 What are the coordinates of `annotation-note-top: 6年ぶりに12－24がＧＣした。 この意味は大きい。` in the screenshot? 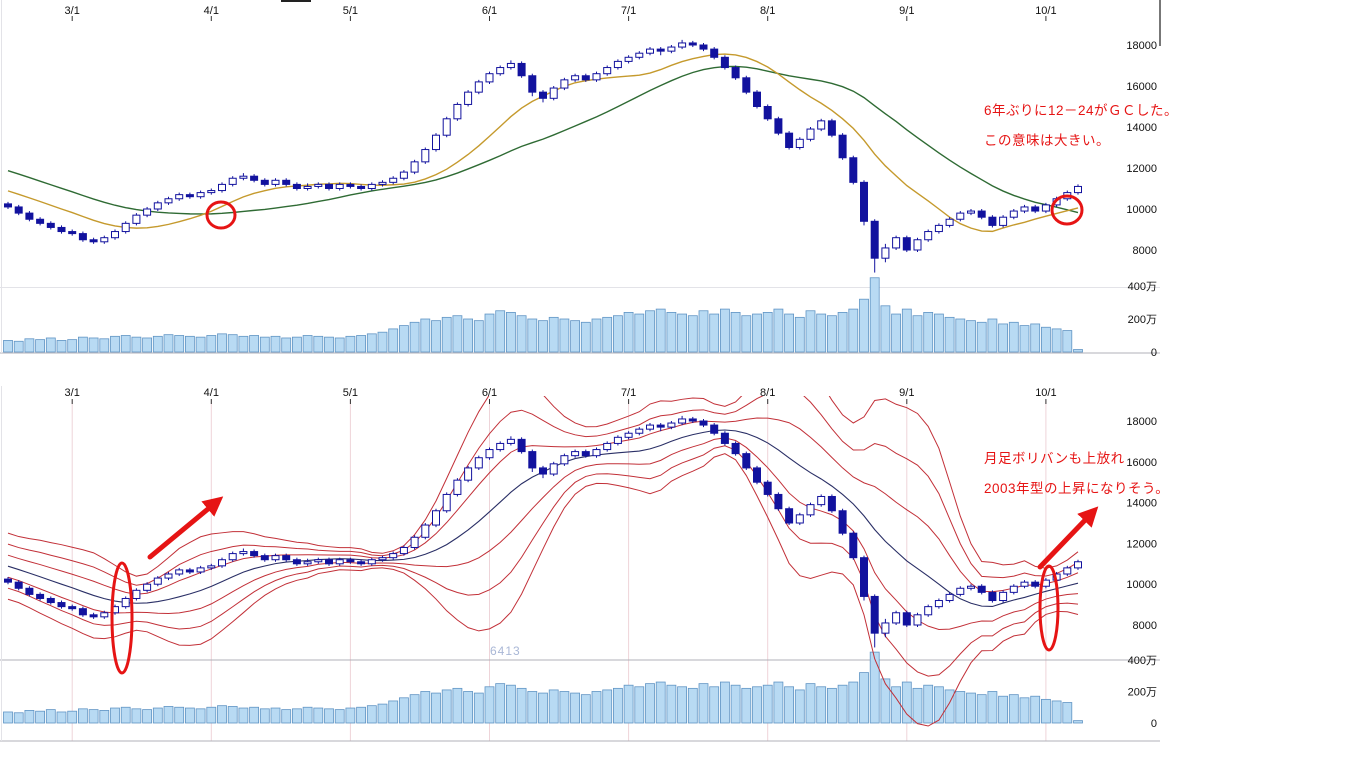 It's located at (1081, 126).